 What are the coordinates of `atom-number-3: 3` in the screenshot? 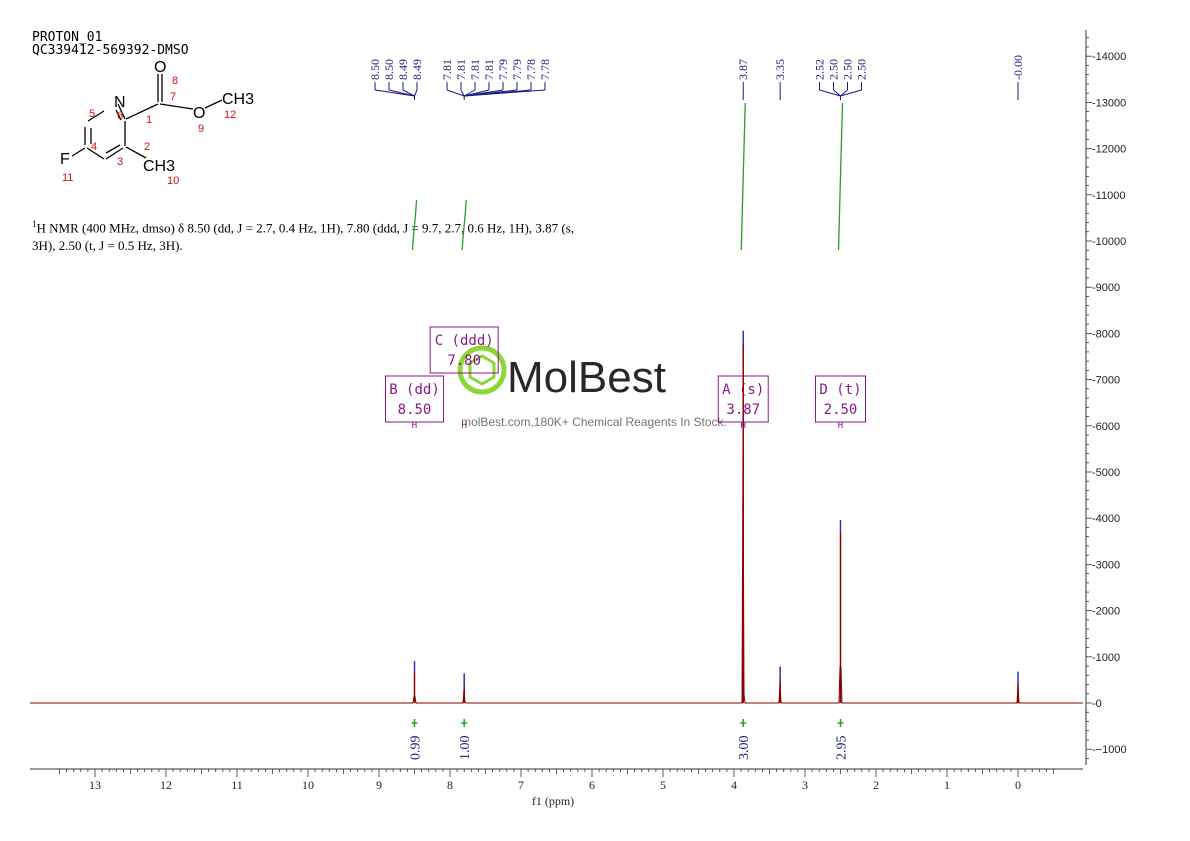 It's located at (120, 162).